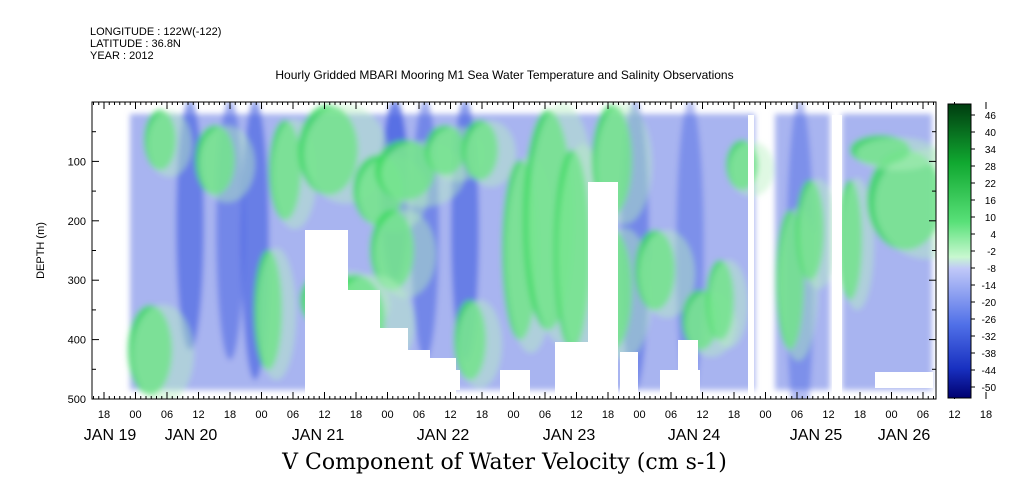 This screenshot has height=504, width=1009. What do you see at coordinates (991, 252) in the screenshot?
I see `colorbar-label: -2` at bounding box center [991, 252].